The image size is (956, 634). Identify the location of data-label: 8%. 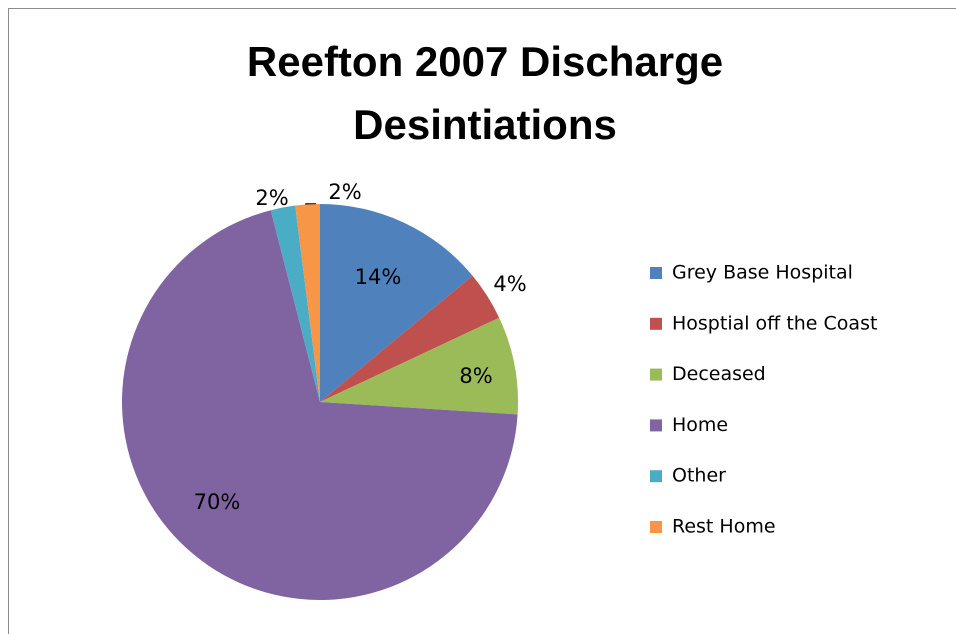
(475, 376).